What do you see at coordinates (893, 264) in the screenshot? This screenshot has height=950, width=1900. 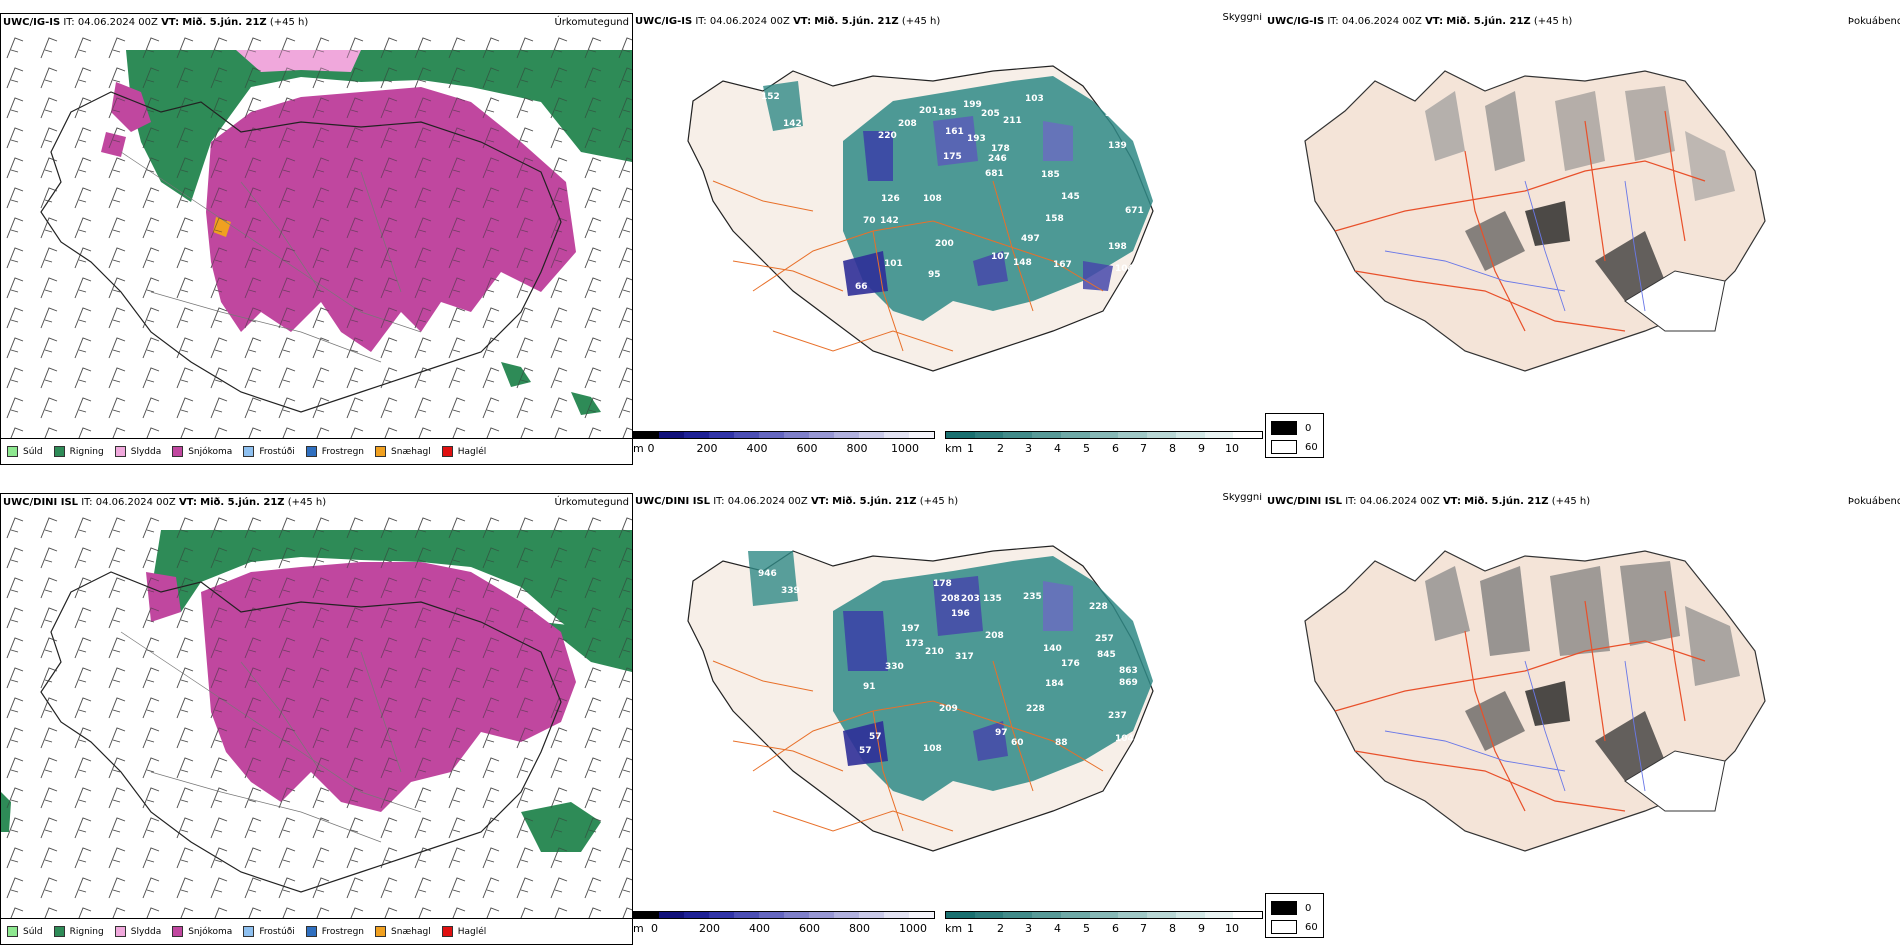 I see `station-label: 101` at bounding box center [893, 264].